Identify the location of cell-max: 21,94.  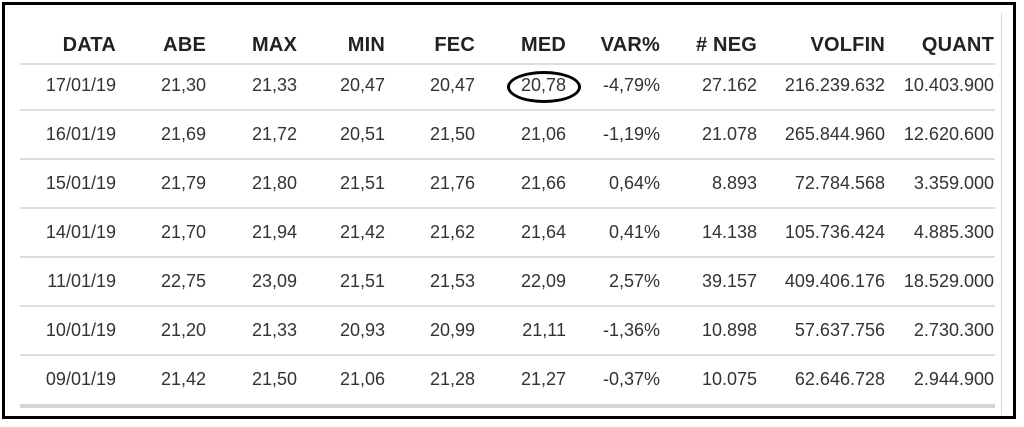
(274, 231).